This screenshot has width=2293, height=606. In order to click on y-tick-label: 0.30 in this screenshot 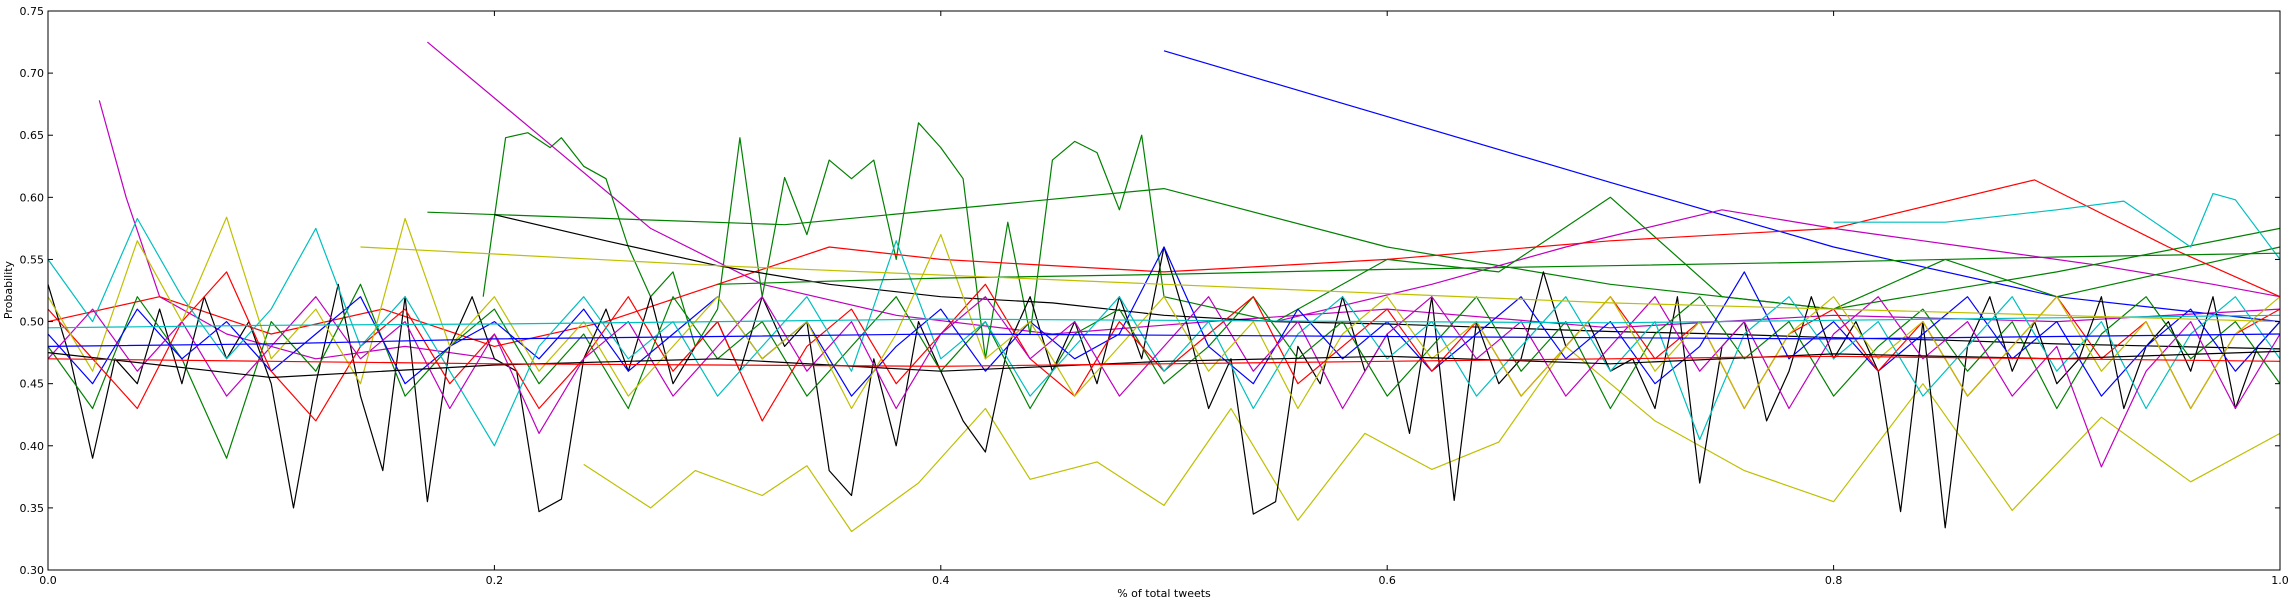, I will do `click(32, 570)`.